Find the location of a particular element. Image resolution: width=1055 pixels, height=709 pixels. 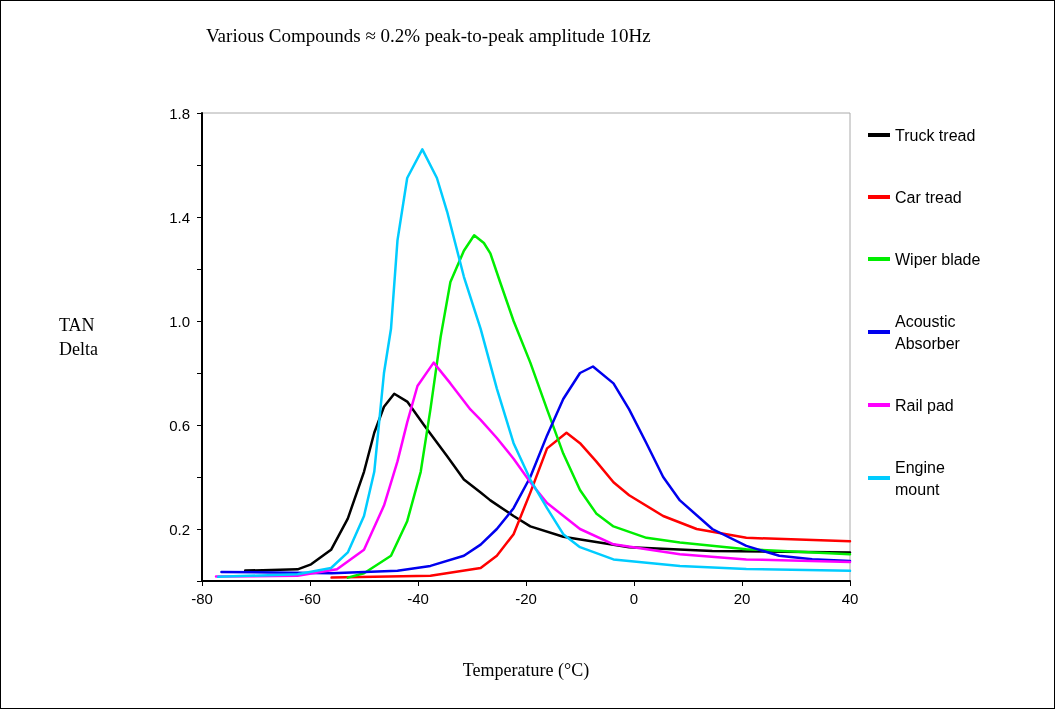

x-tick-label: -60 is located at coordinates (310, 598).